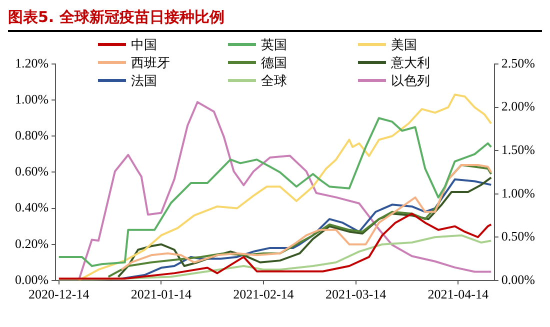 This screenshot has height=327, width=550. Describe the element at coordinates (274, 45) in the screenshot. I see `legend-label: 英国` at that location.